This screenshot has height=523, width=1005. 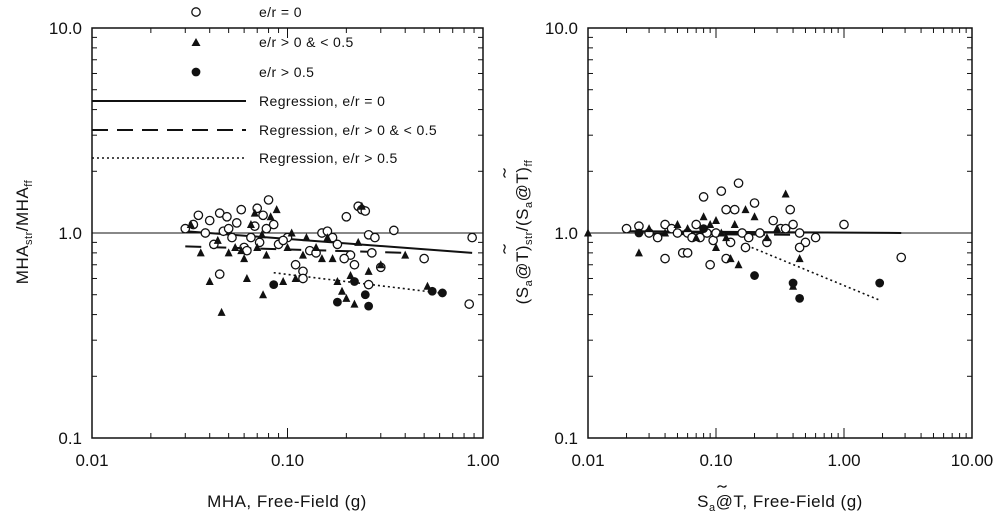 I want to click on legend-marker-filled-circle, so click(x=196, y=72).